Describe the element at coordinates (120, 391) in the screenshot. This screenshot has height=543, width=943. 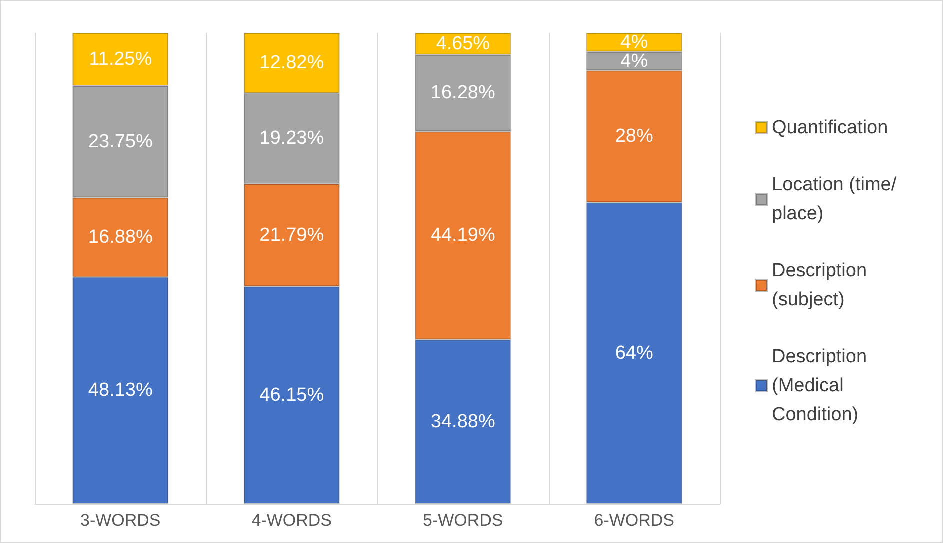
I see `data-label: 48.13%` at that location.